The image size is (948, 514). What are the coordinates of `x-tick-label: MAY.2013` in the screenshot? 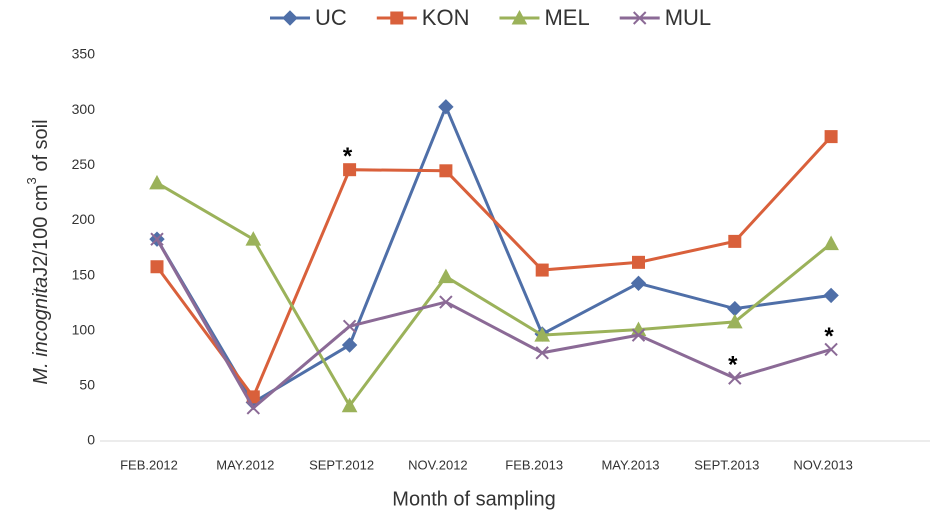 It's located at (630, 464).